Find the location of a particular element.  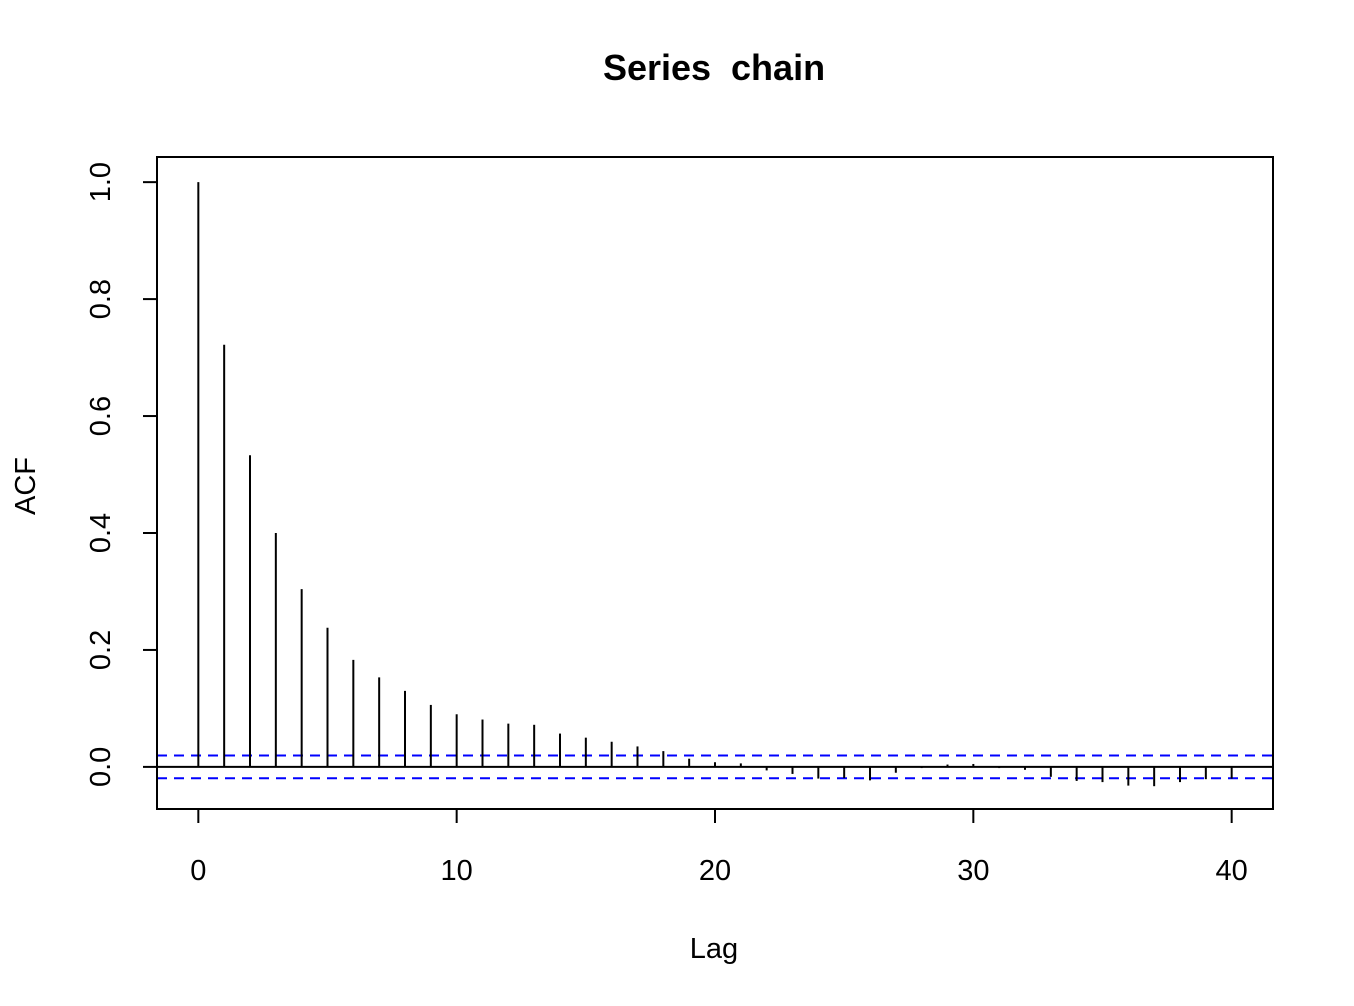

y-axis-label: ACF is located at coordinates (26, 486).